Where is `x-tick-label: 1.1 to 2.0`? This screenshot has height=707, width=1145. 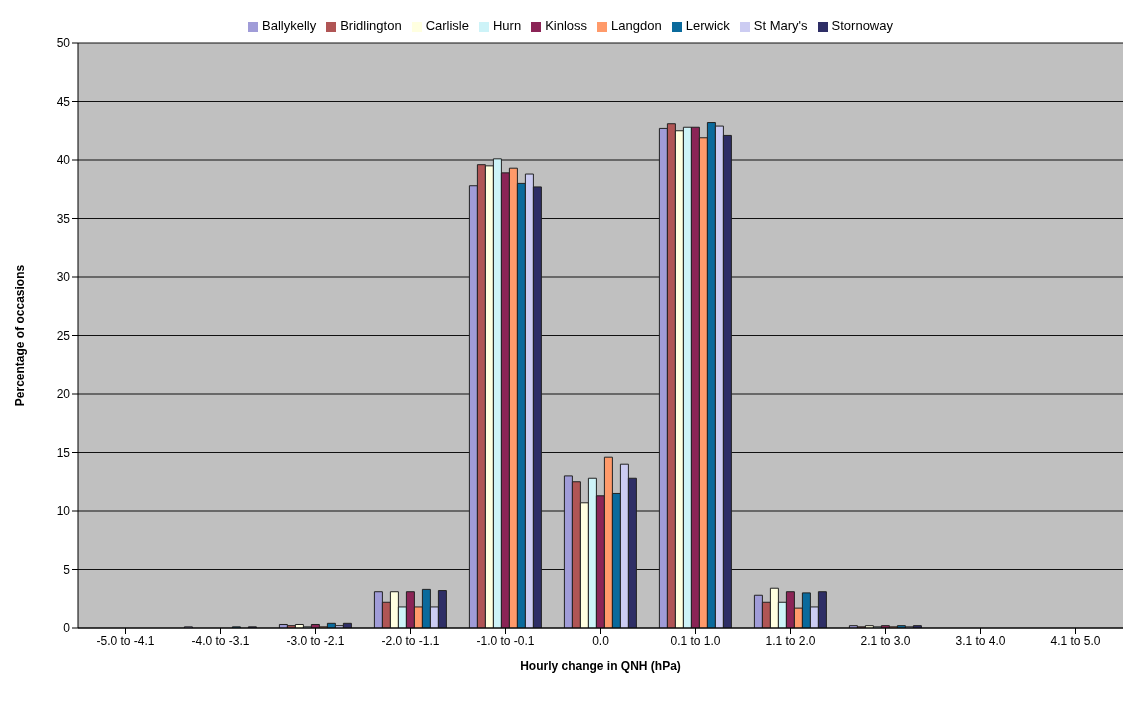
x-tick-label: 1.1 to 2.0 is located at coordinates (790, 640).